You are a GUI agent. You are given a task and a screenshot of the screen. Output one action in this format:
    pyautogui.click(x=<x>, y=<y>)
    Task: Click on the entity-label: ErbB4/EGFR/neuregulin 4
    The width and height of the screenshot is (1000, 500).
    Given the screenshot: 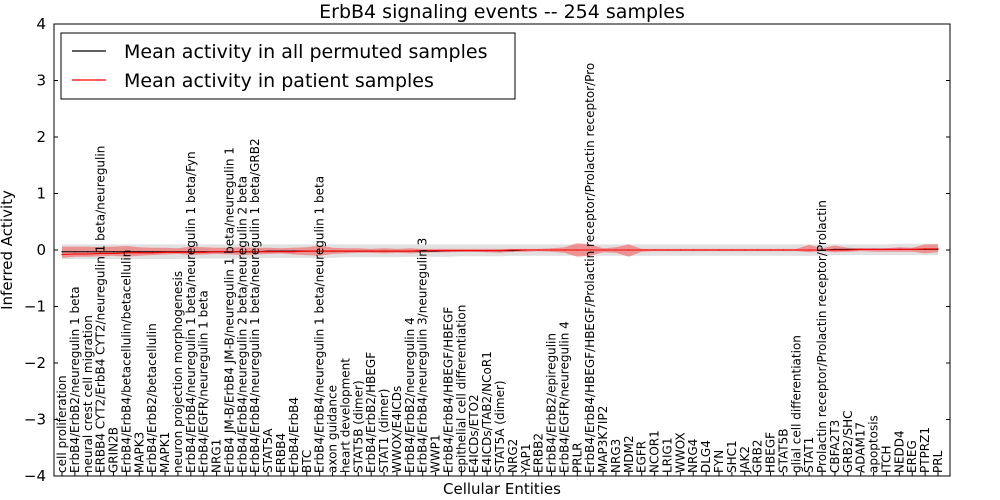 What is the action you would take?
    pyautogui.click(x=564, y=397)
    